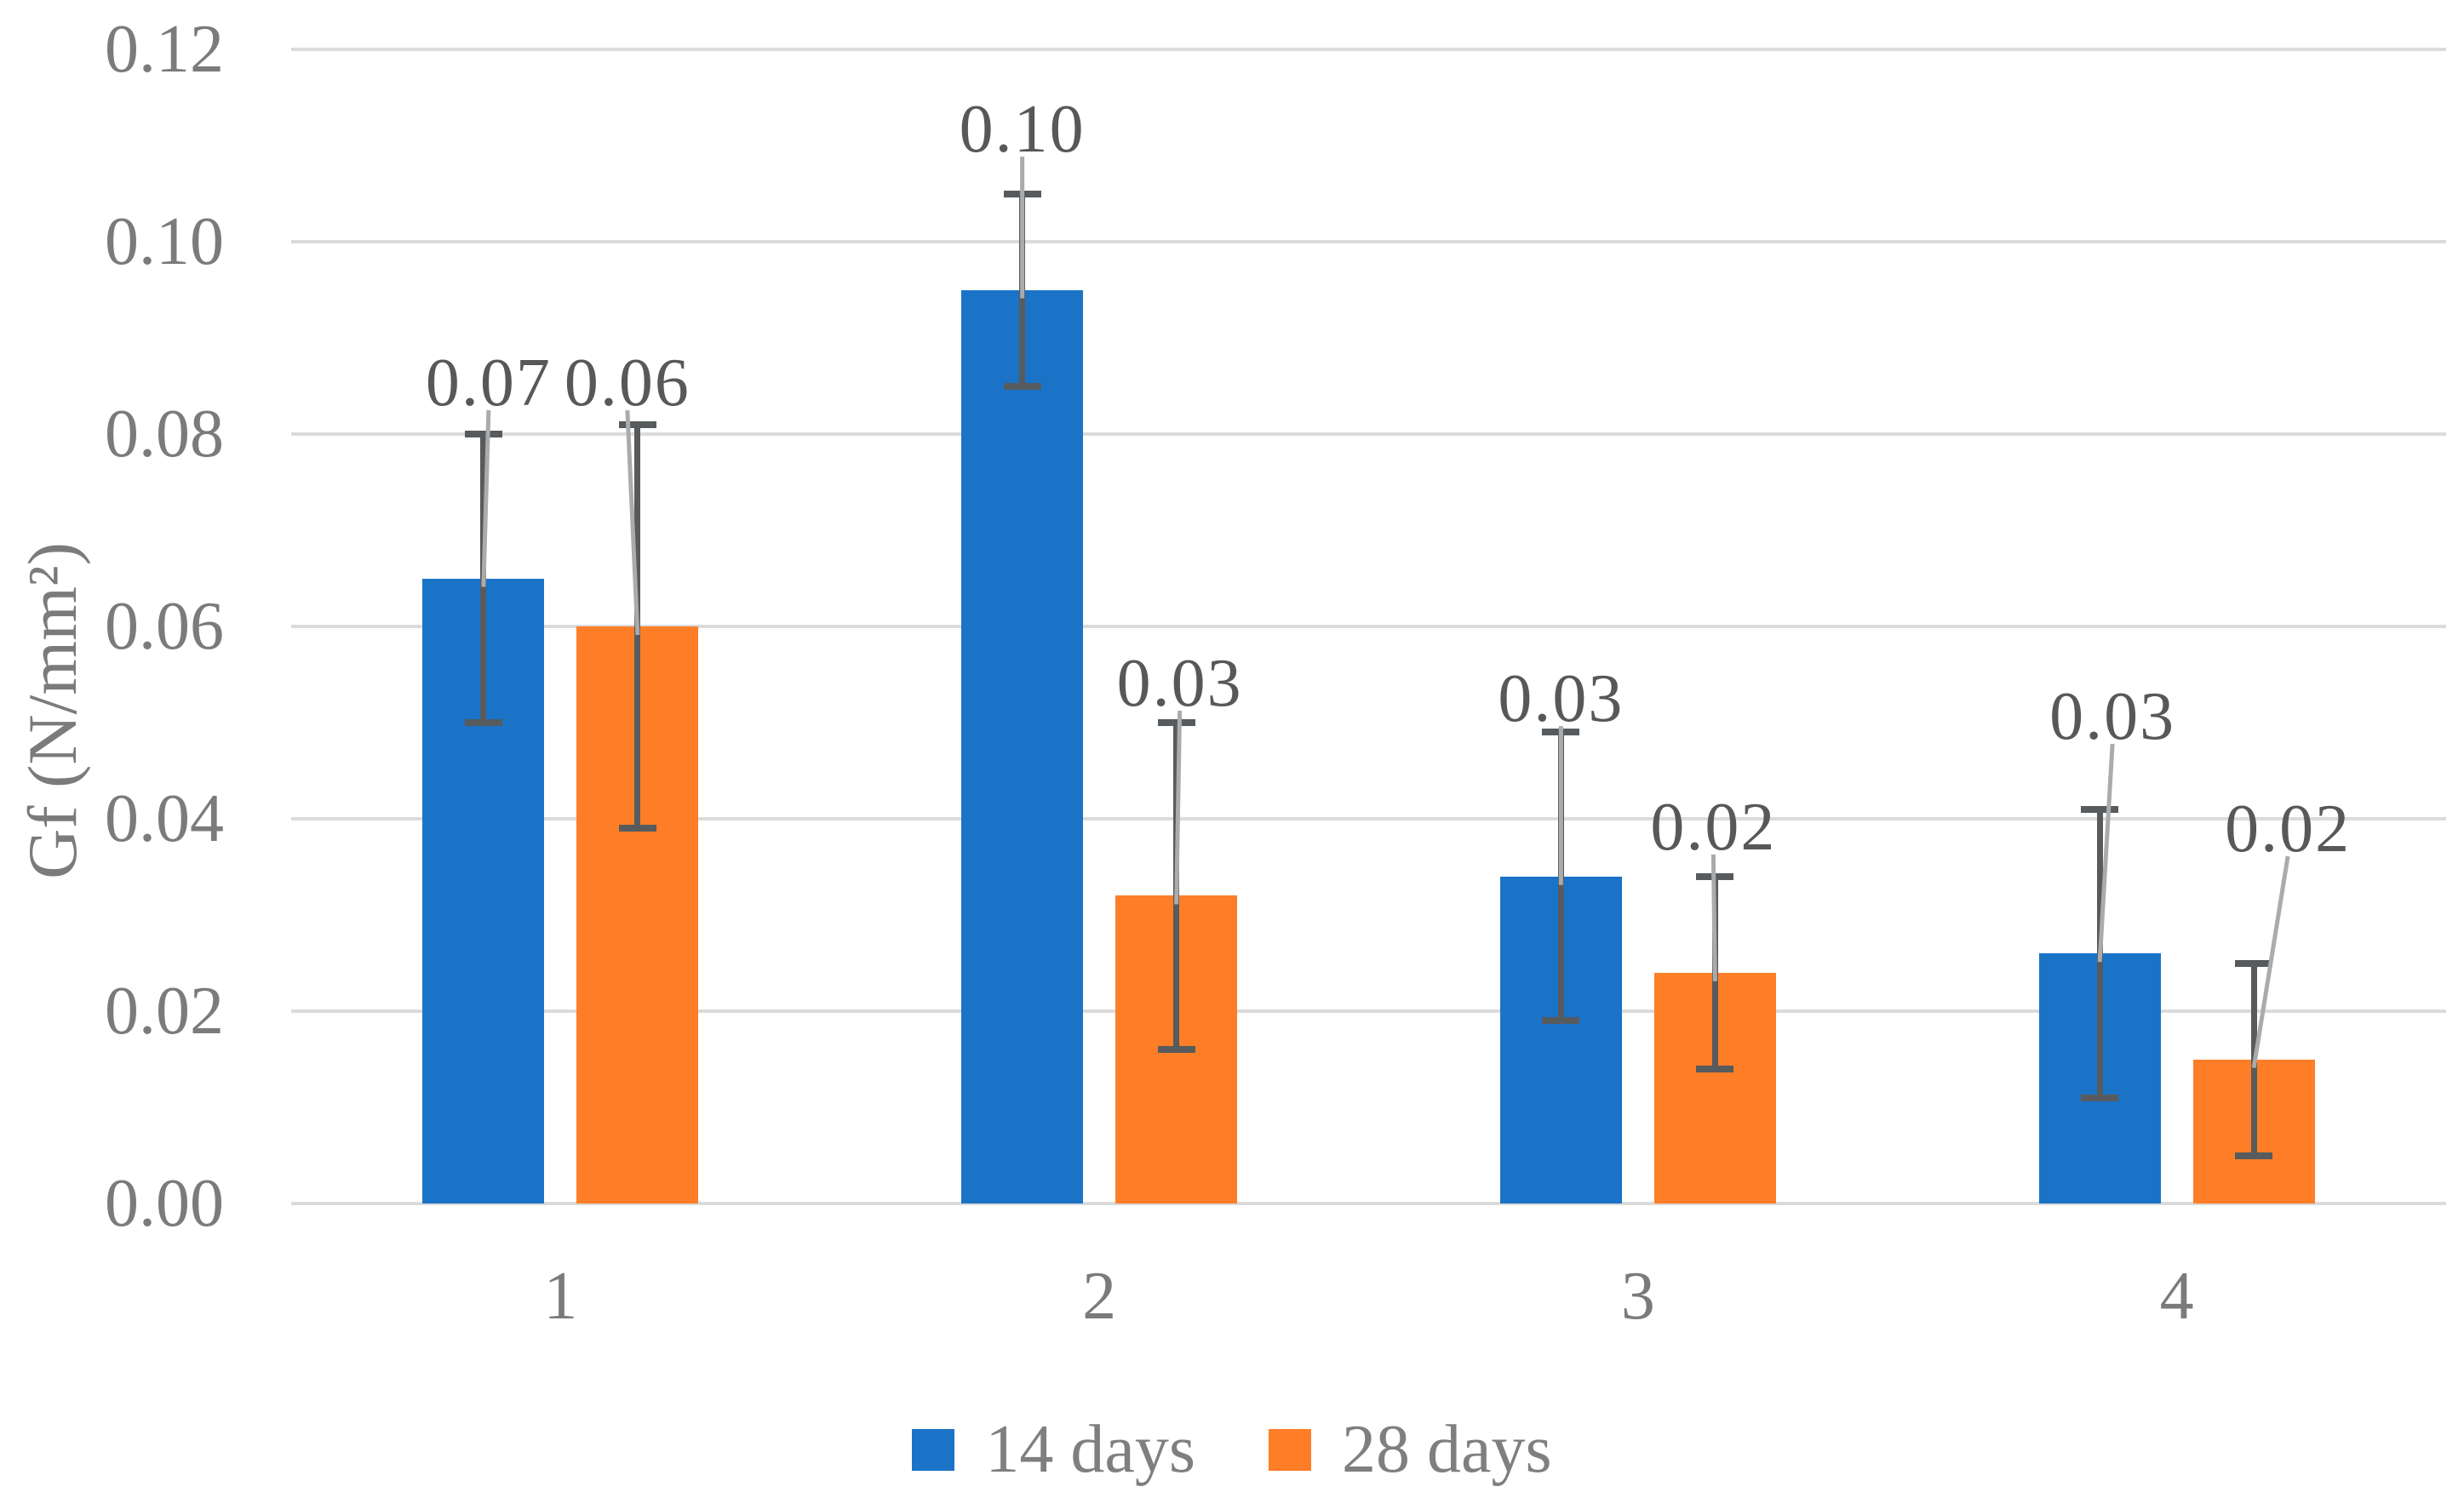  Describe the element at coordinates (1637, 1297) in the screenshot. I see `x-category-label-3: 3` at that location.